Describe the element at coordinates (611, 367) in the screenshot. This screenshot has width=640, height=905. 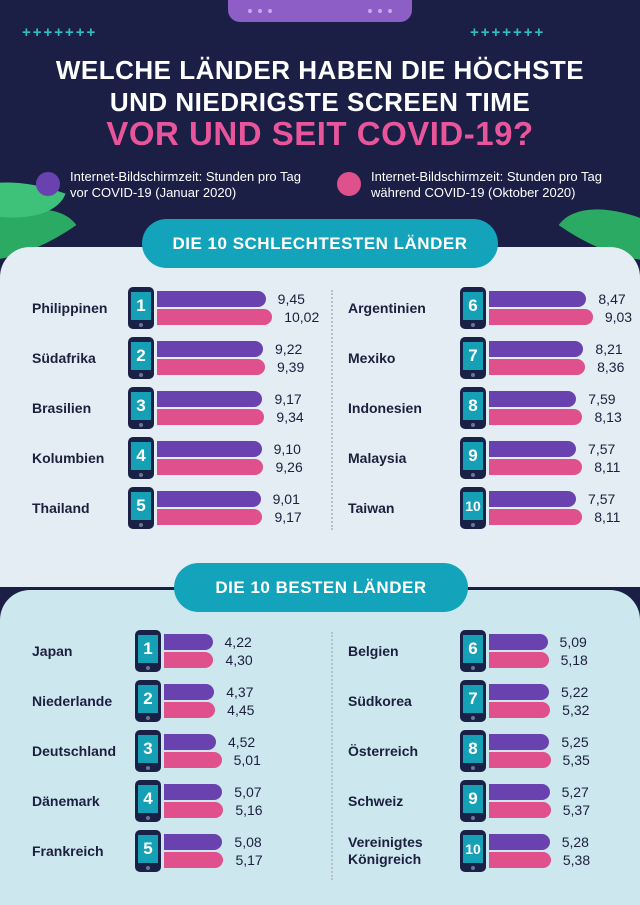
I see `worst-value-after: 8,36` at that location.